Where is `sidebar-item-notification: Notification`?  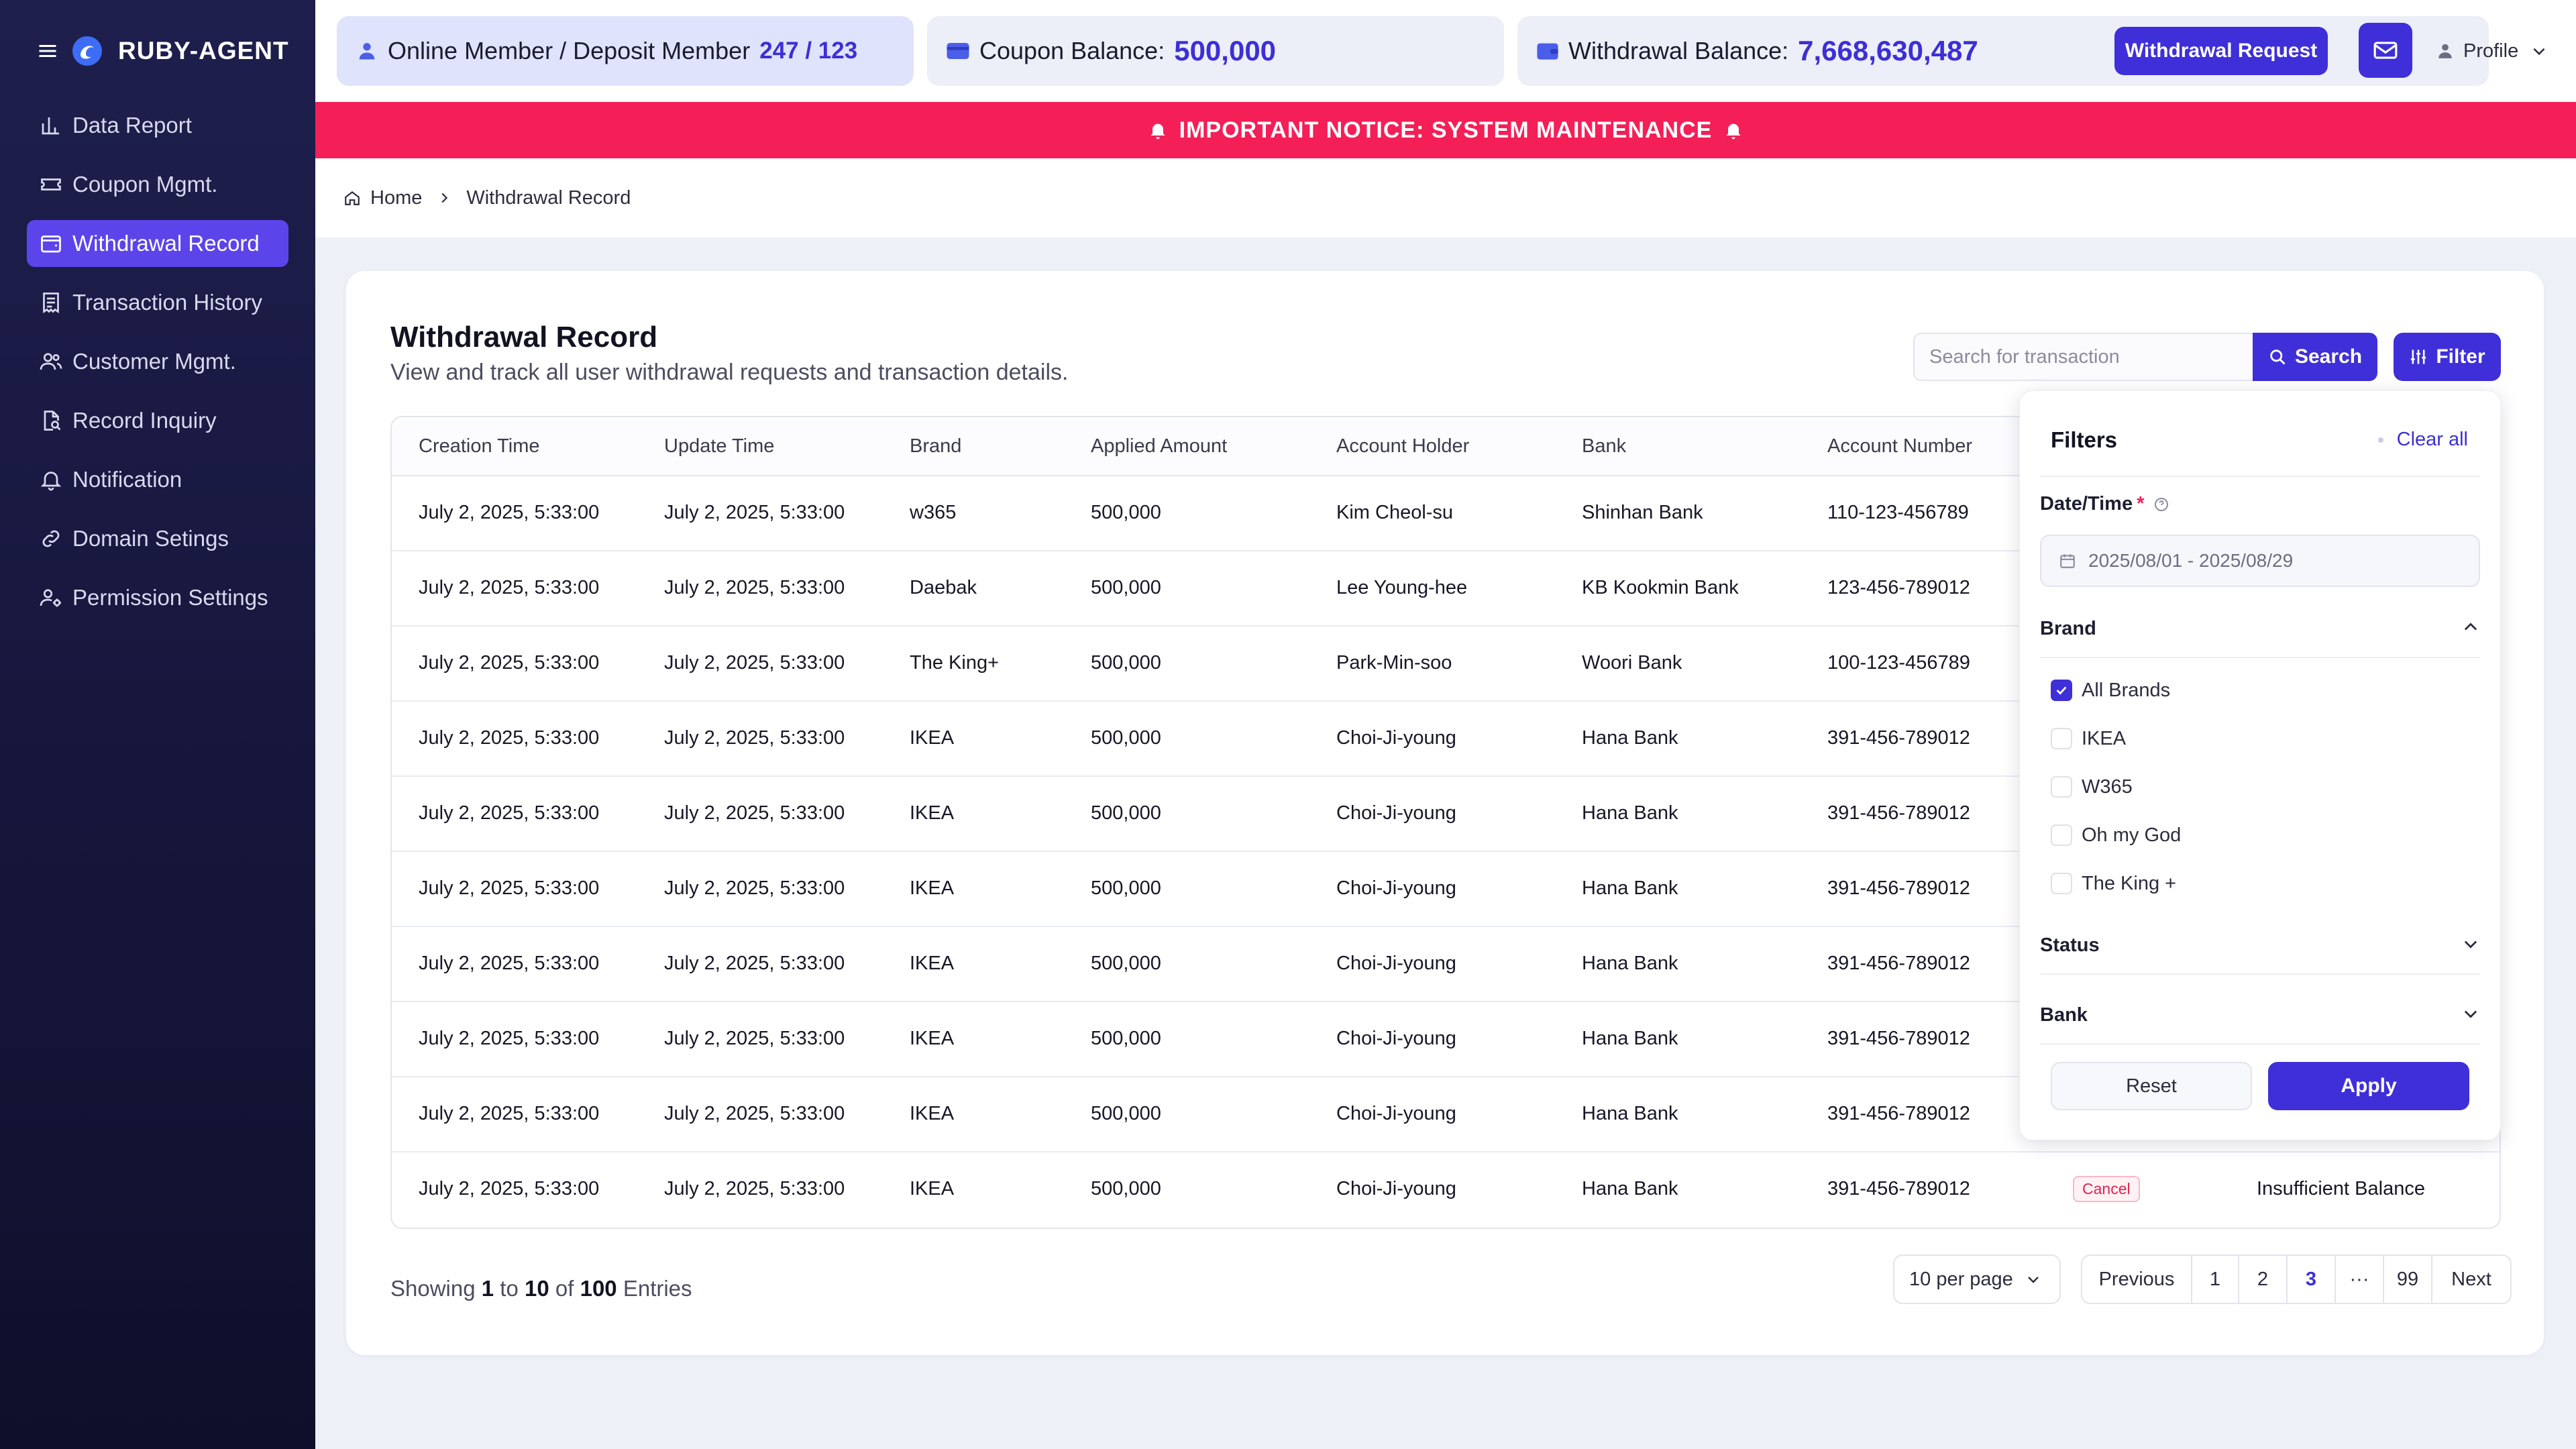
sidebar-item-notification: Notification is located at coordinates (157, 479).